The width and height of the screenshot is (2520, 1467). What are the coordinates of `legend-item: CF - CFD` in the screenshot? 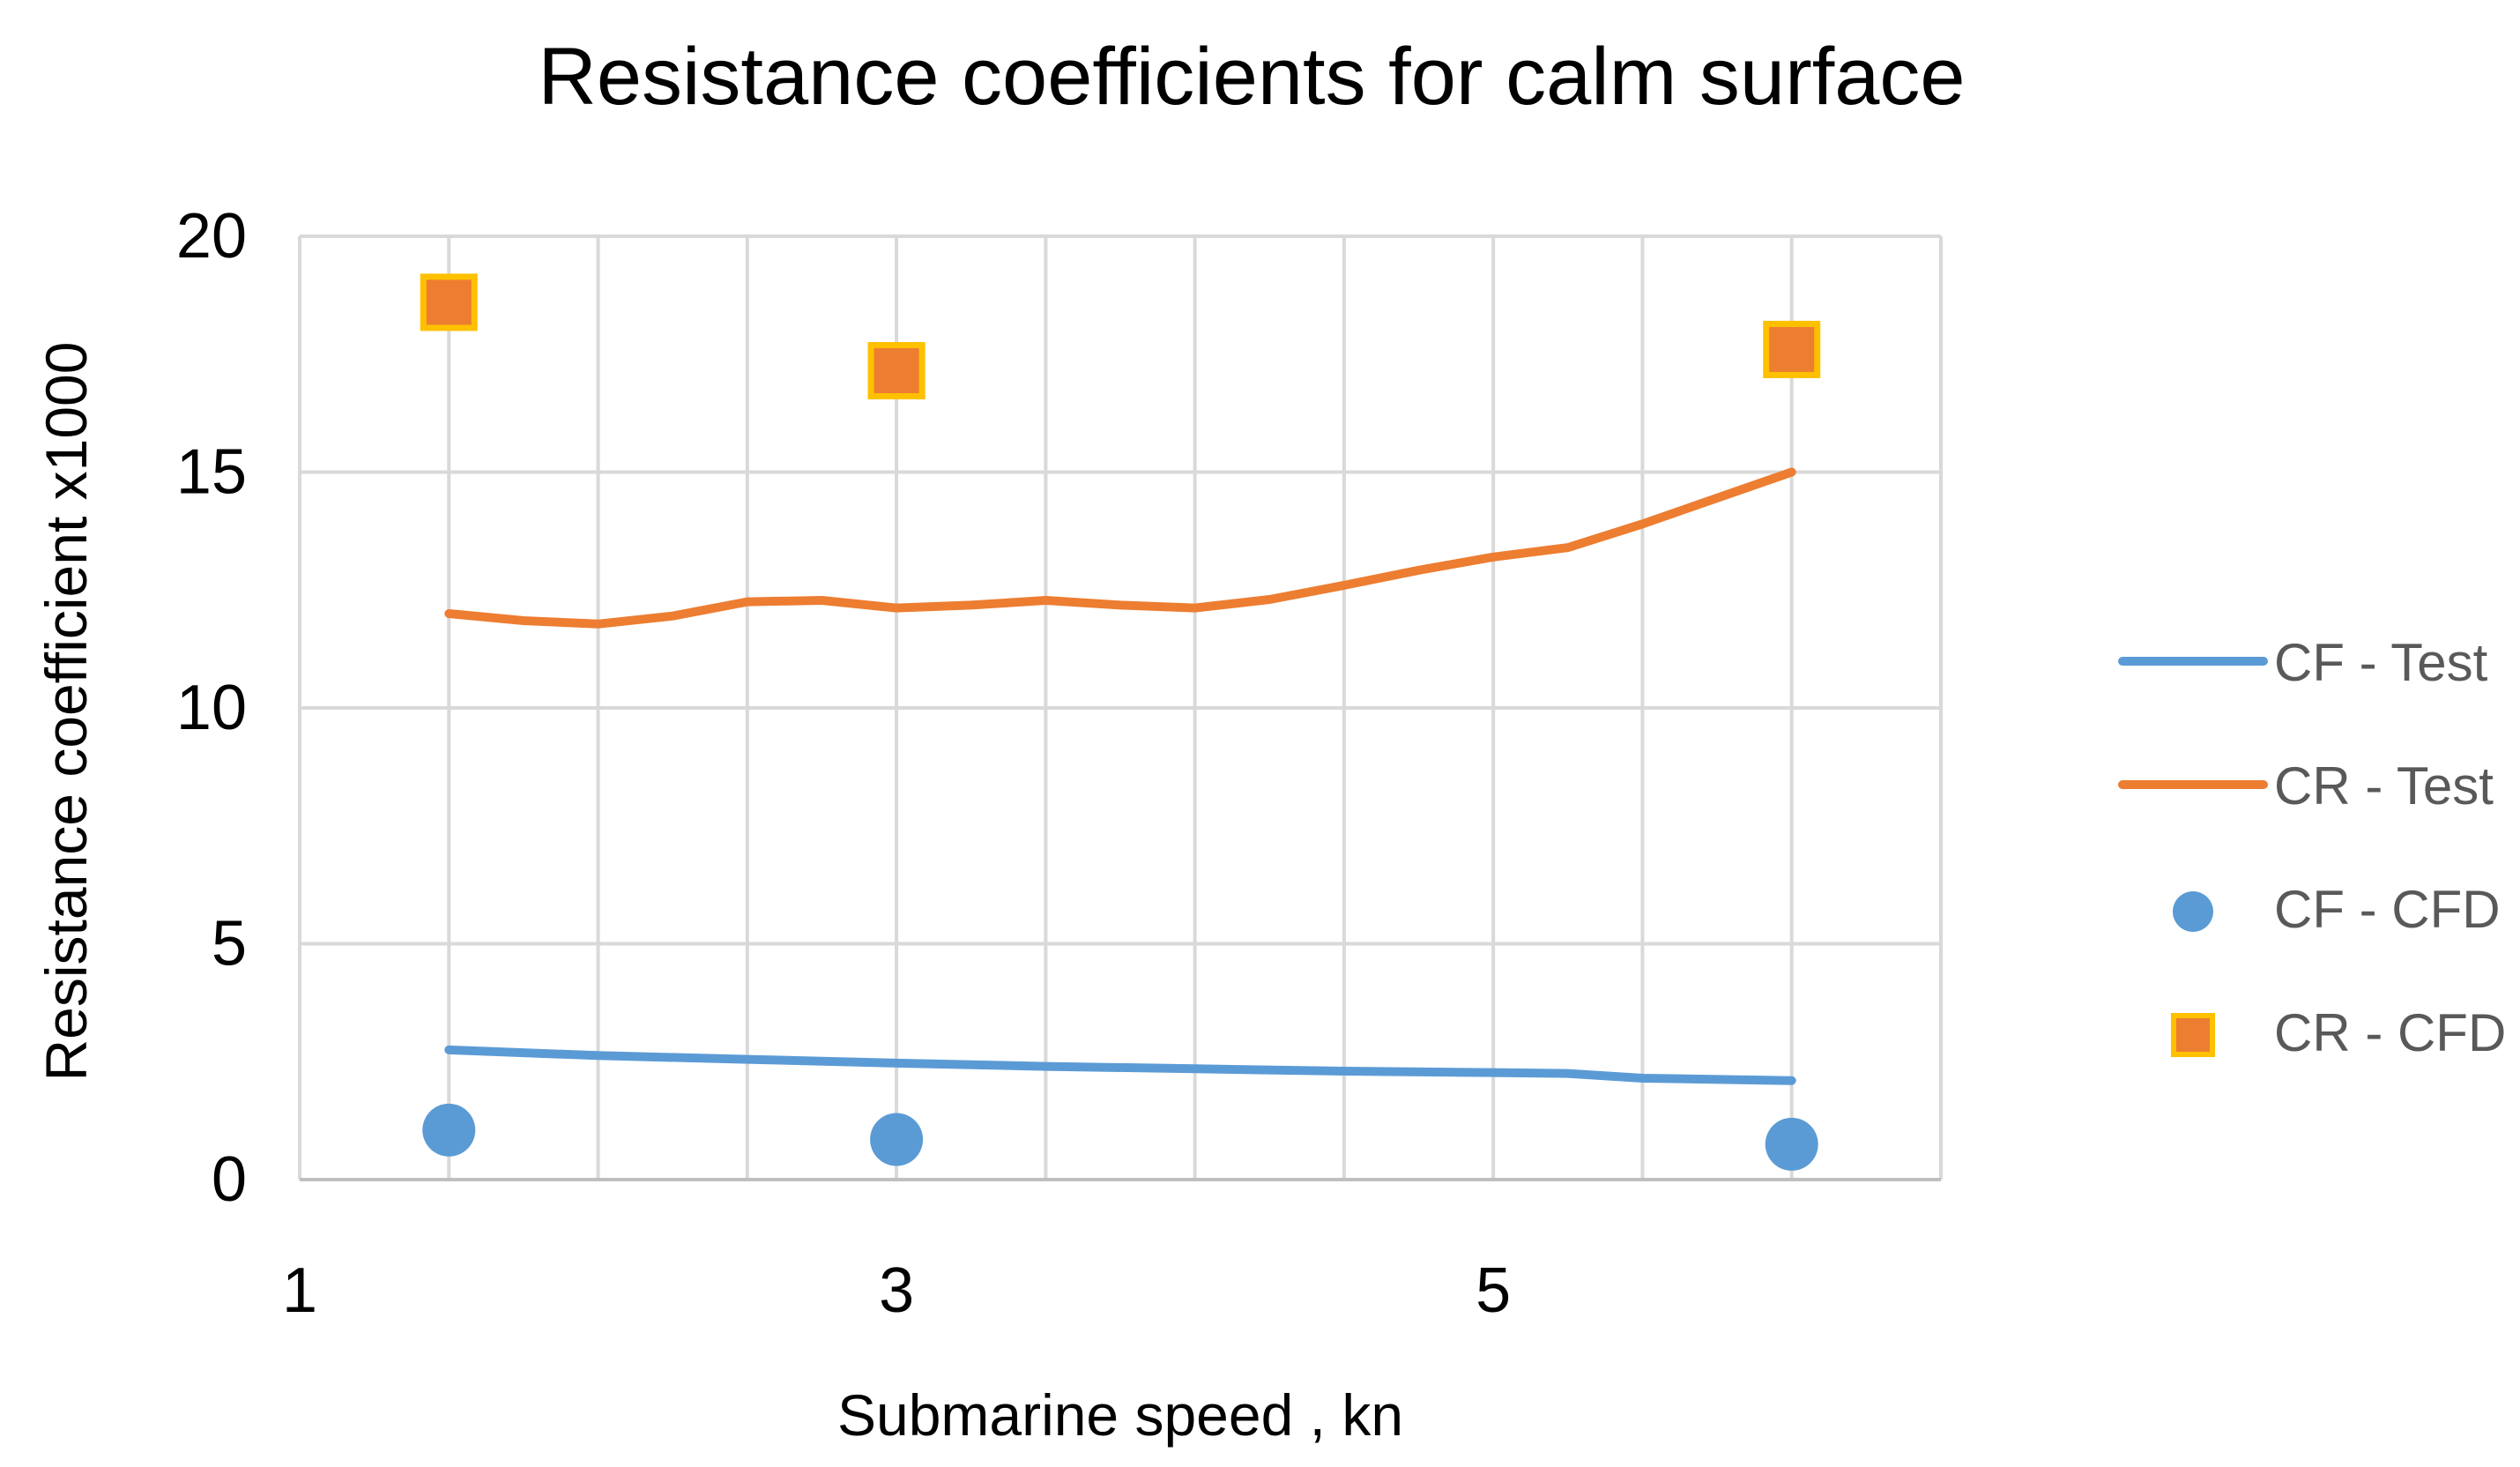 It's located at (2337, 910).